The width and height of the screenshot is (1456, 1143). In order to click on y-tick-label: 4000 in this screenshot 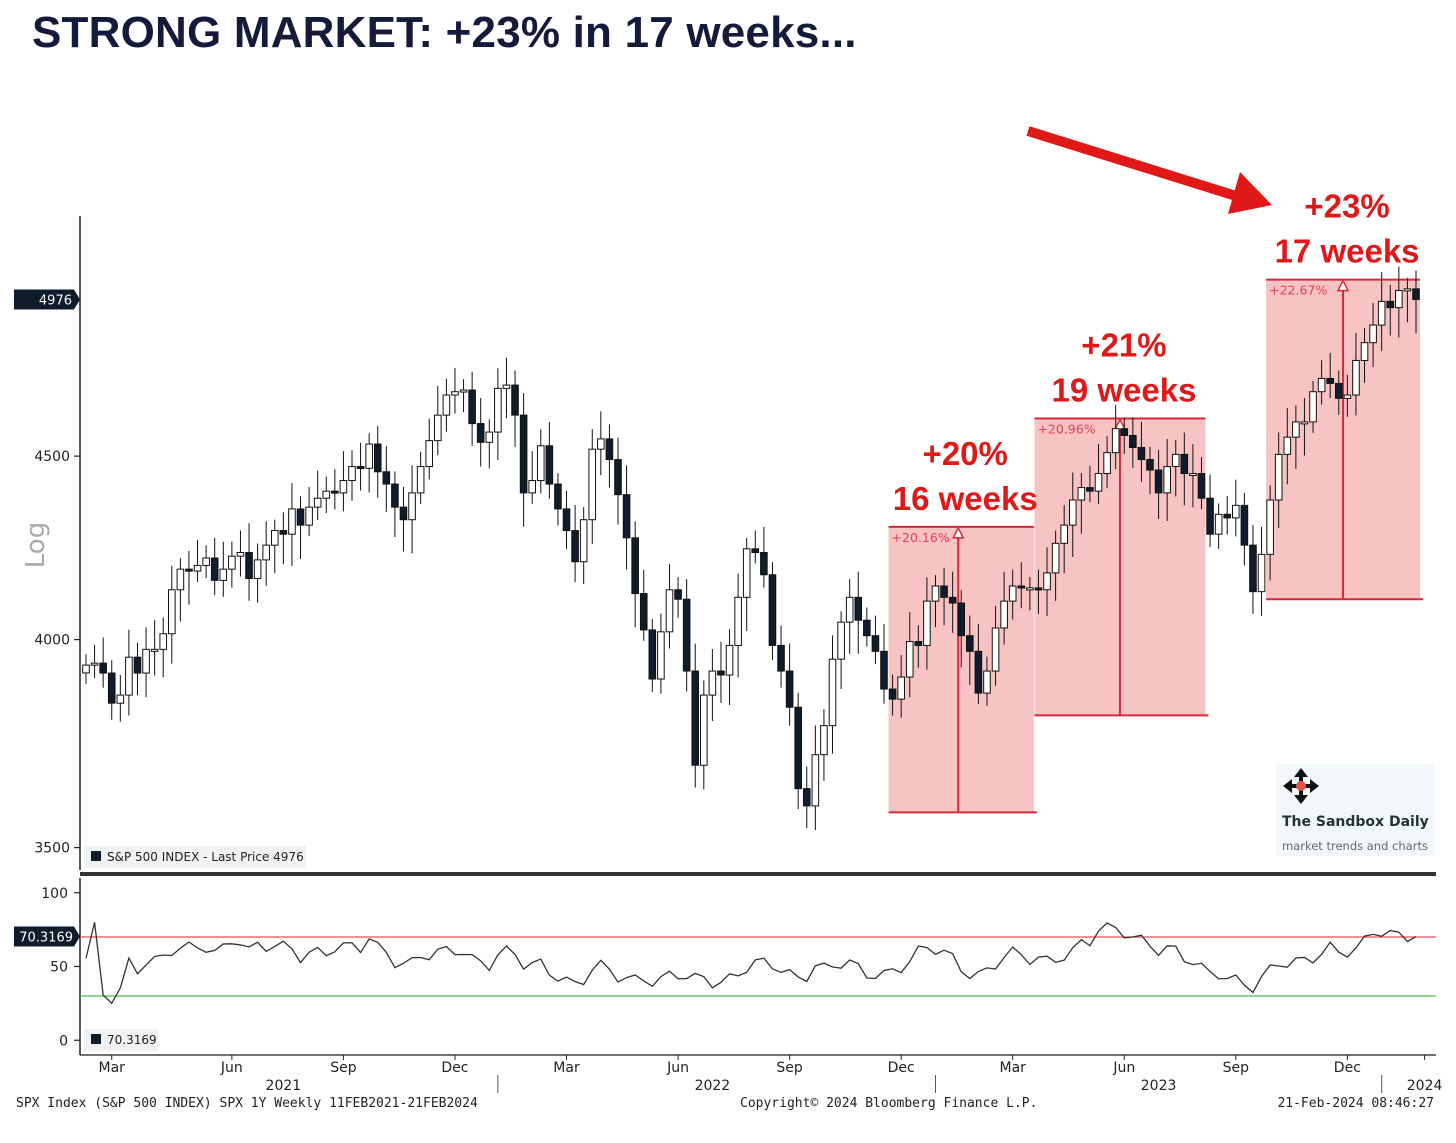, I will do `click(52, 641)`.